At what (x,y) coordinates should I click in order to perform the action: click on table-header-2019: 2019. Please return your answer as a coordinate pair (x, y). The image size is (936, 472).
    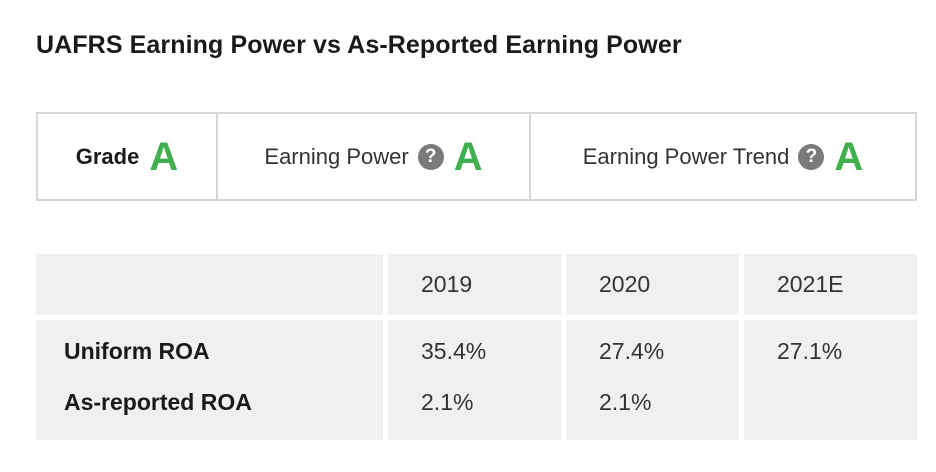
    Looking at the image, I should click on (474, 284).